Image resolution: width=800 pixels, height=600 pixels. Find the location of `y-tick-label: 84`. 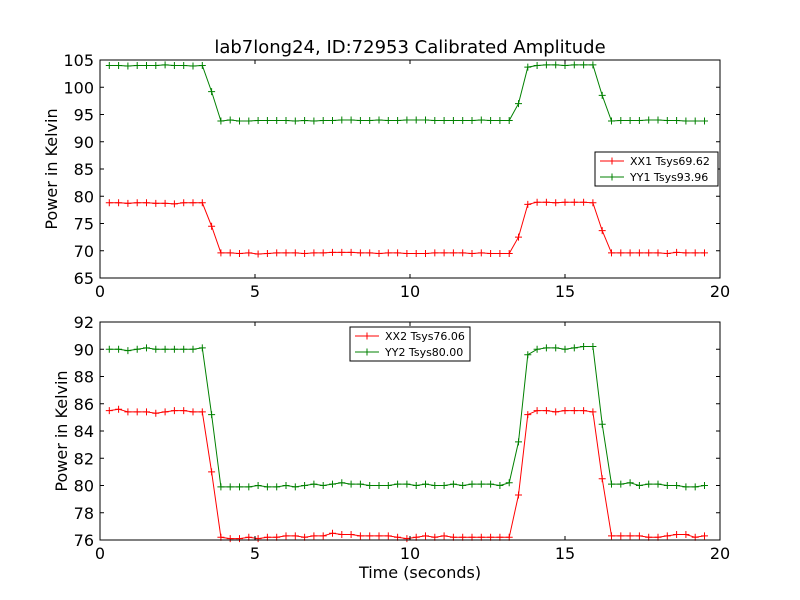

y-tick-label: 84 is located at coordinates (84, 431).